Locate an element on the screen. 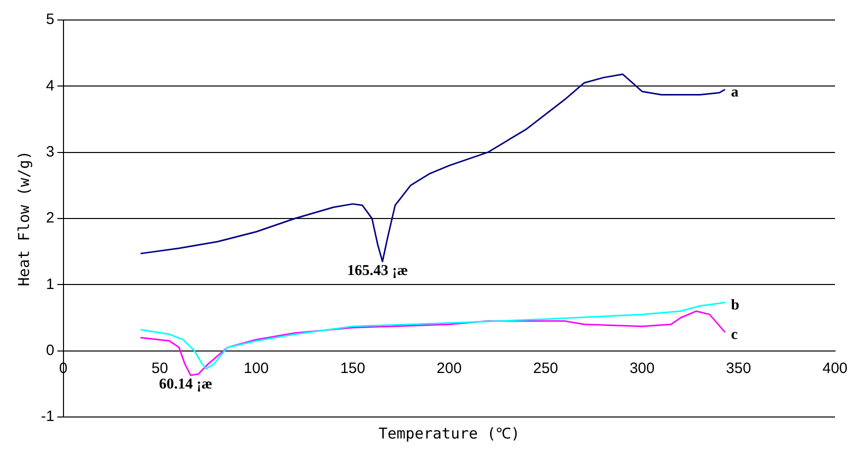  series-label: a is located at coordinates (735, 92).